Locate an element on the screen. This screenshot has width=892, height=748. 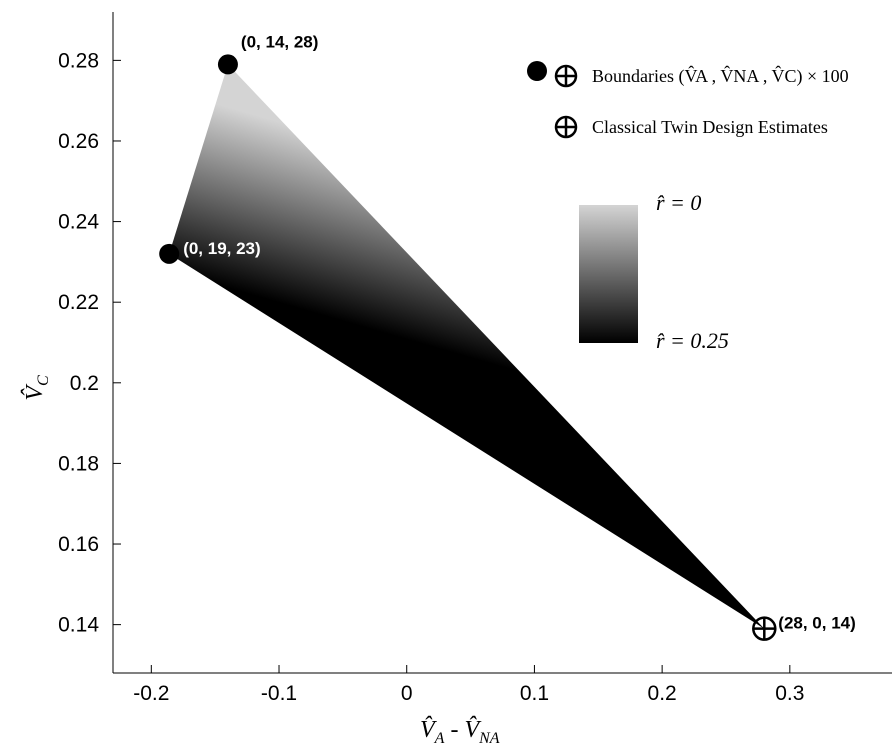
colorbar-top-label: r̂ = 0 is located at coordinates (678, 202).